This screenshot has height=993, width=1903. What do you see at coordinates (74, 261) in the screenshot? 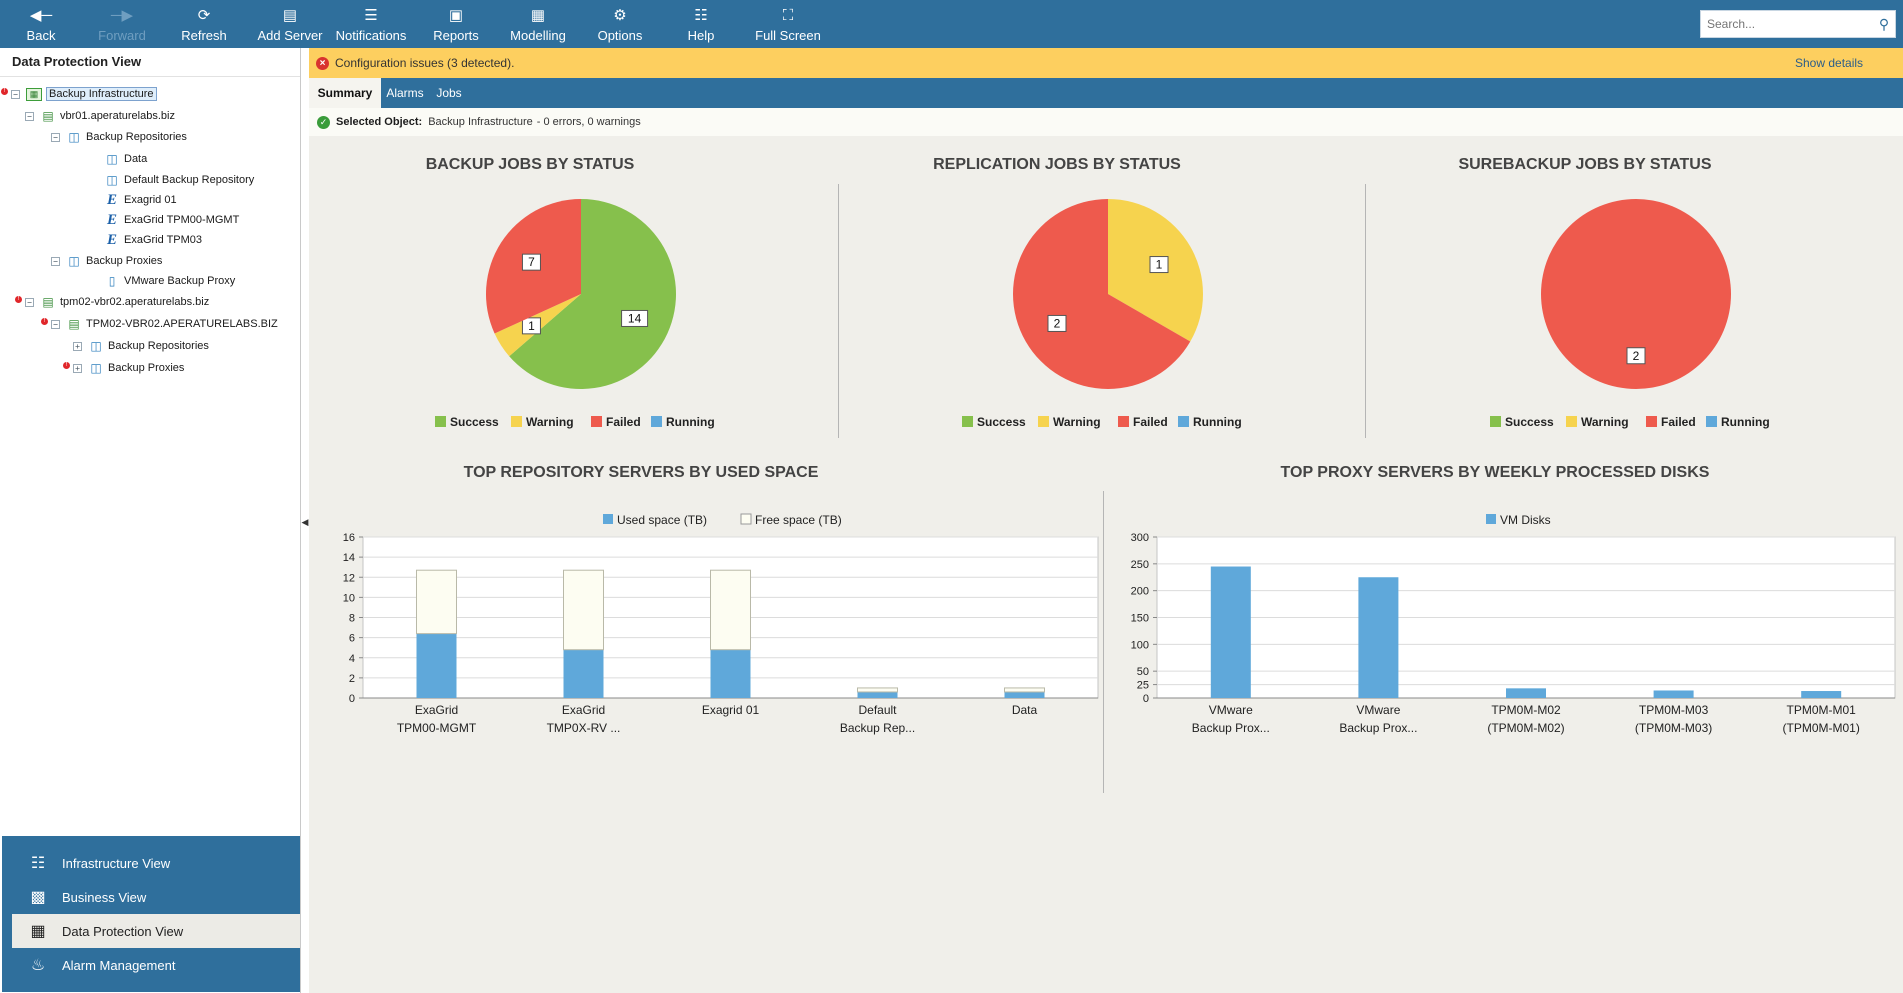
I see `proxies-icon: ◫` at bounding box center [74, 261].